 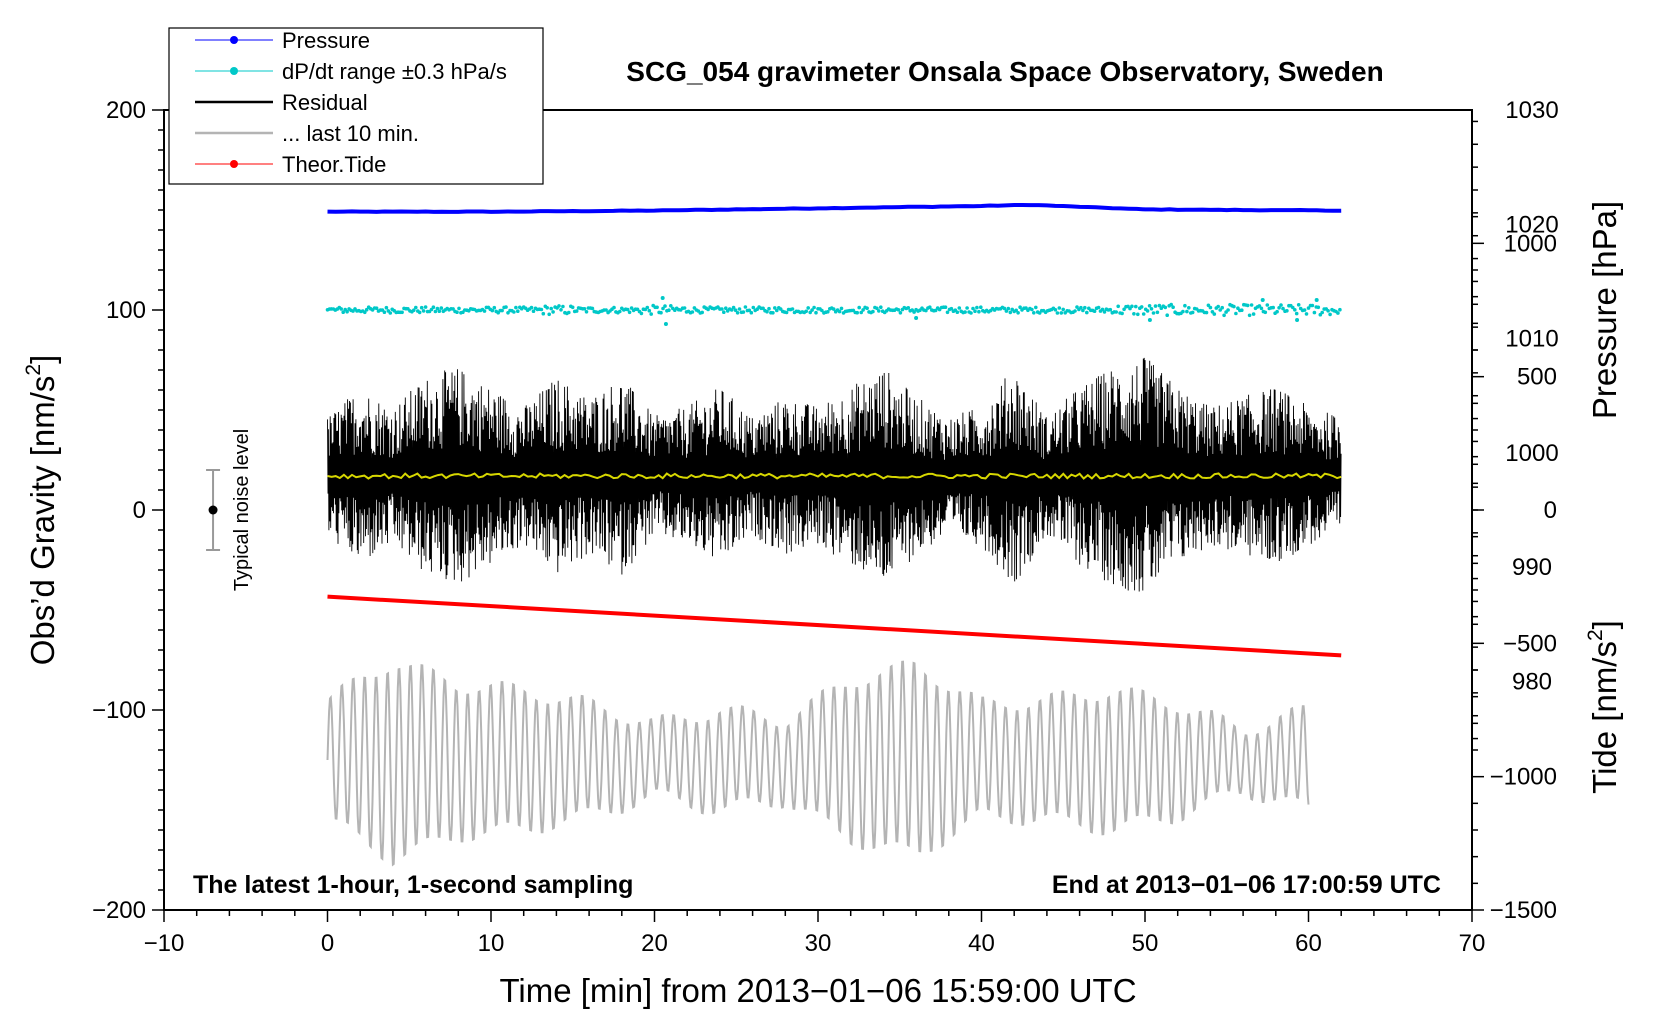 I want to click on y-axis-tide-label: Tide [nm/s2], so click(x=1603, y=707).